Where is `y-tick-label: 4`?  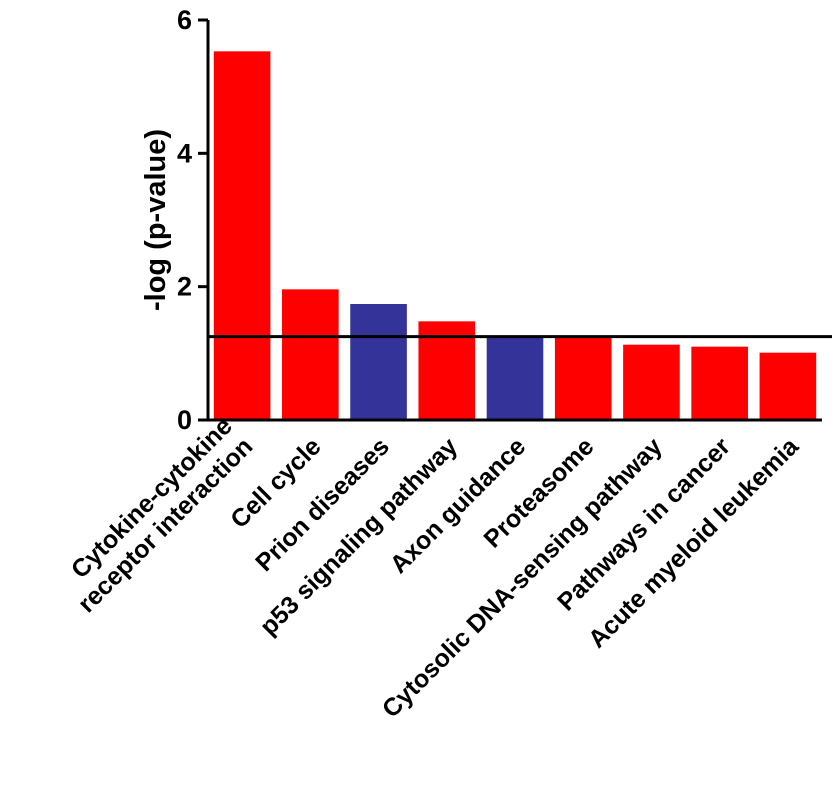
y-tick-label: 4 is located at coordinates (184, 153).